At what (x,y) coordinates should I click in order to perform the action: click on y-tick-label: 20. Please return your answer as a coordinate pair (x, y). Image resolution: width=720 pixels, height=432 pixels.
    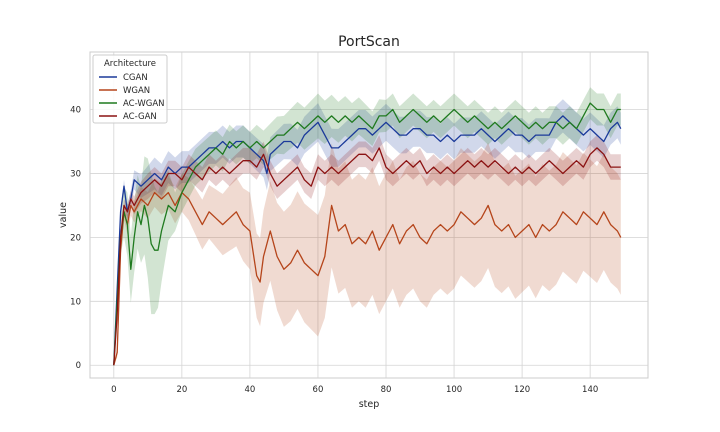
    Looking at the image, I should click on (75, 238).